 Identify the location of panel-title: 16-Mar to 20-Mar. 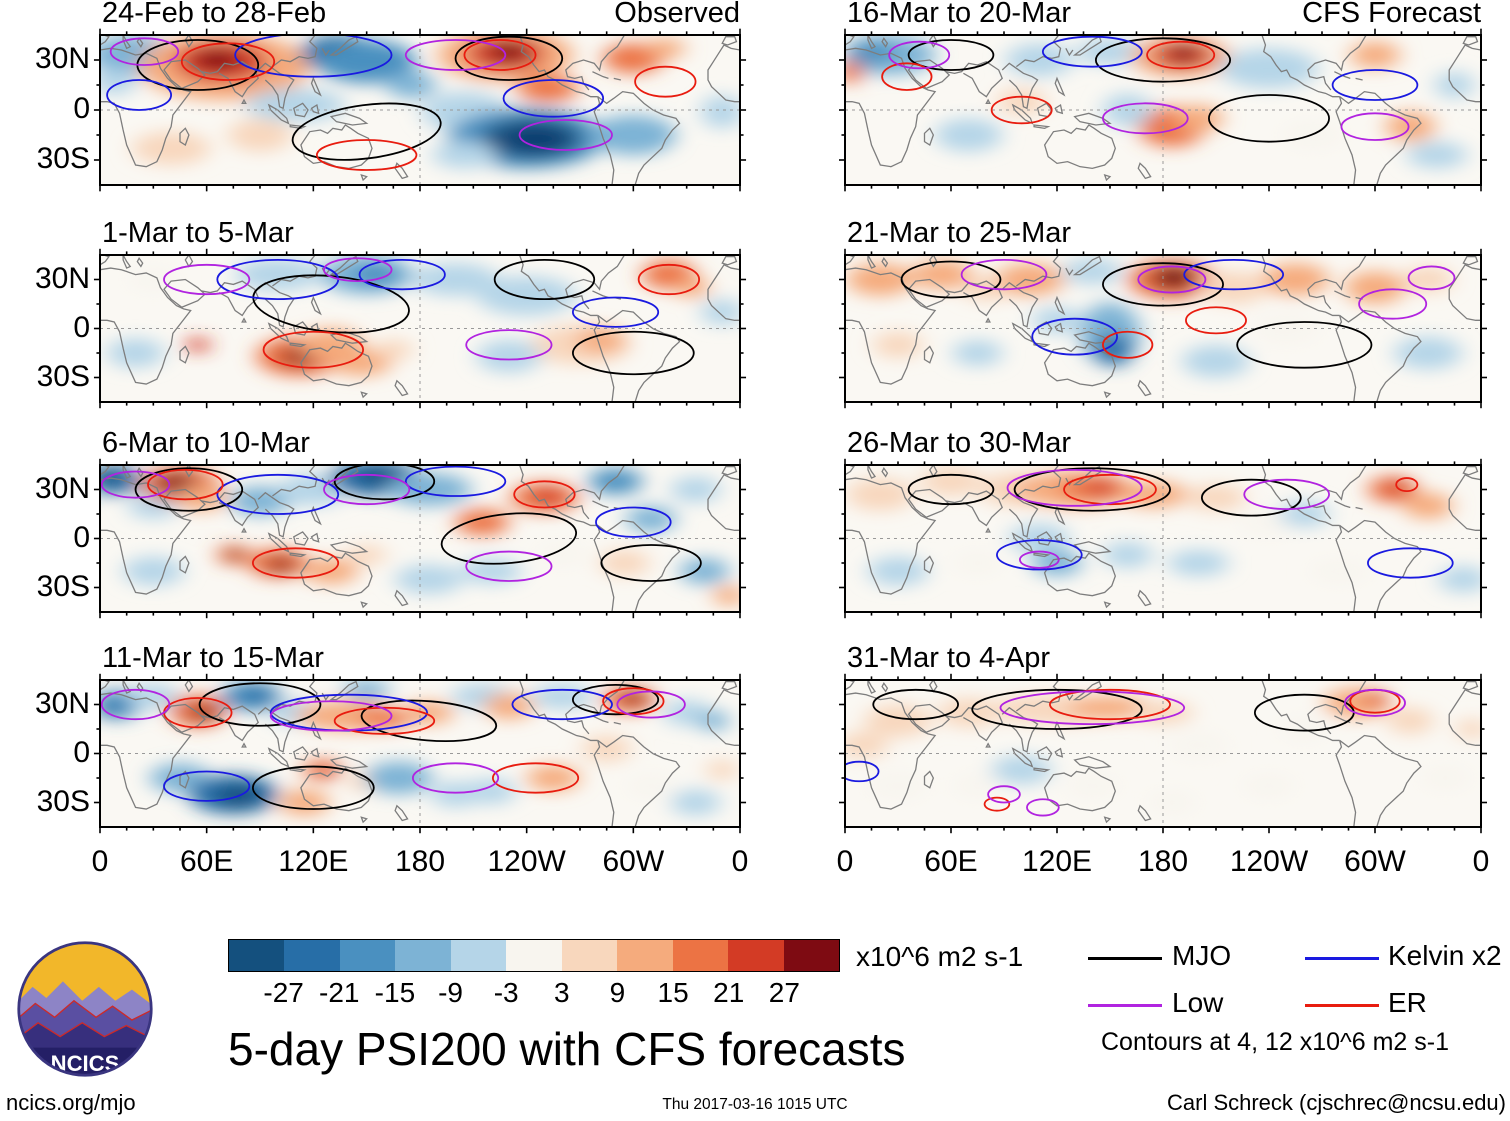
(959, 14).